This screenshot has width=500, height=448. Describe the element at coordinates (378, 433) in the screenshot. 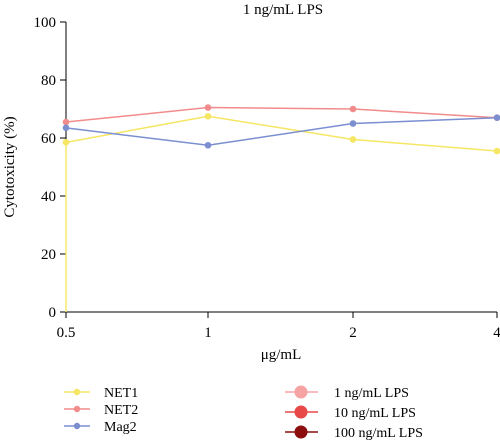

I see `legend-label: 100 ng/mL LPS` at that location.